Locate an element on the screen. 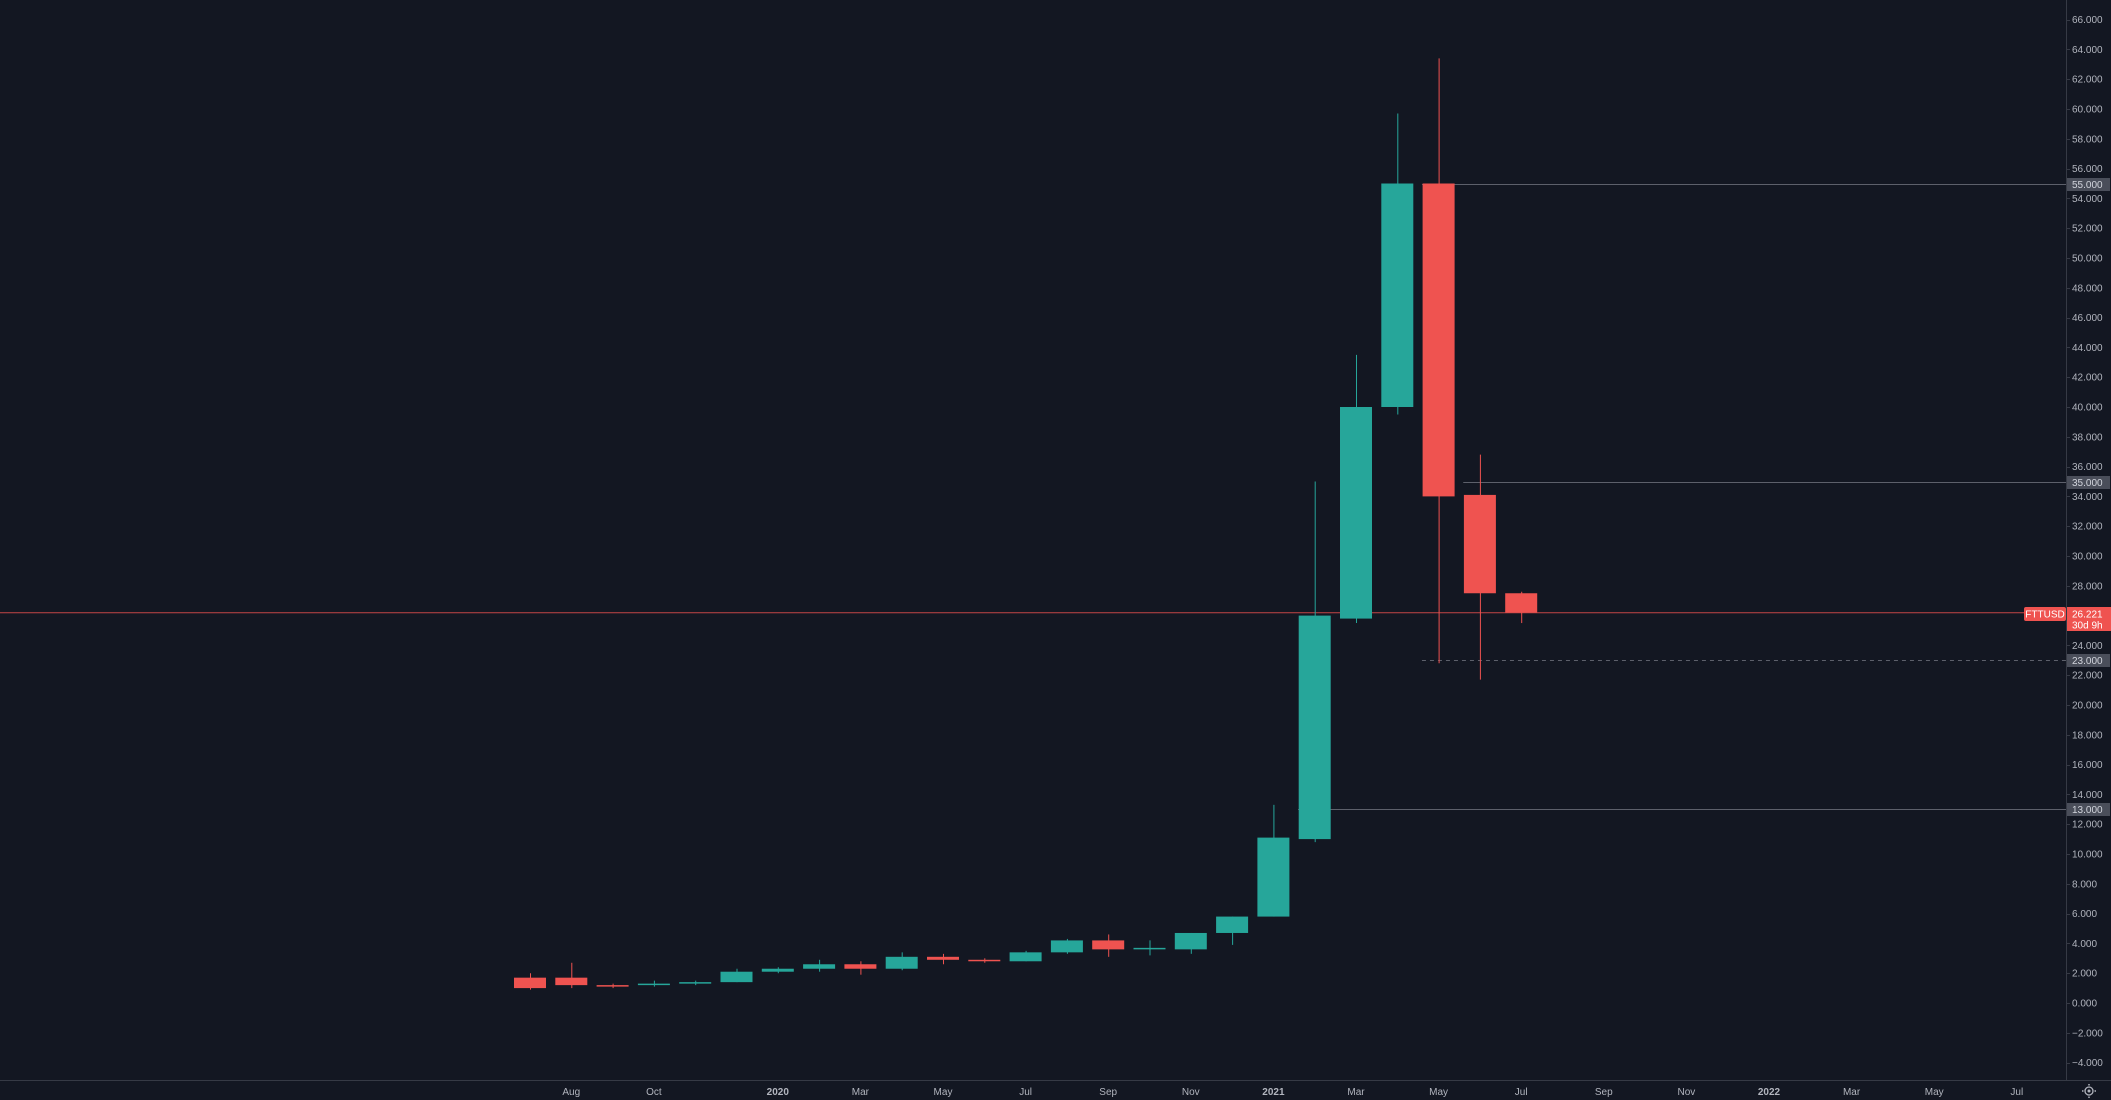 The height and width of the screenshot is (1100, 2111). y-tick-label: 22.000 is located at coordinates (2087, 676).